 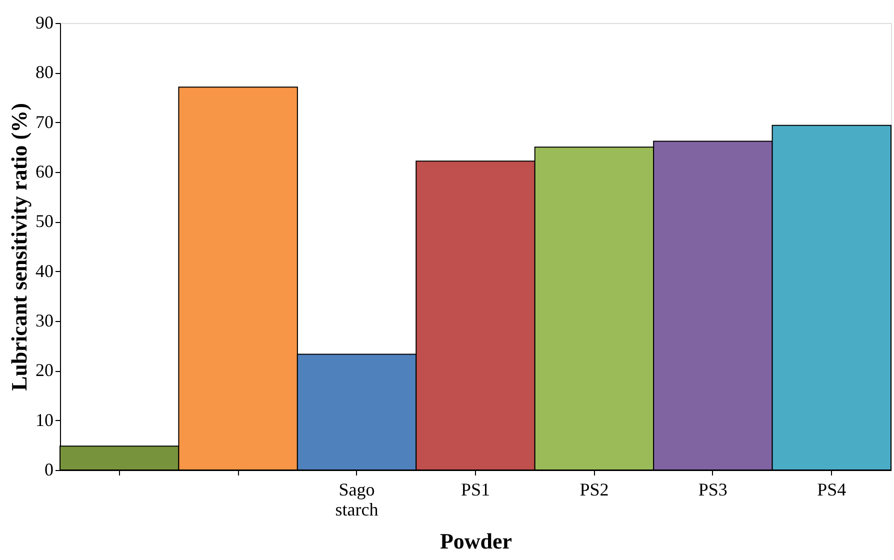 I want to click on y-tick-label: 20, so click(x=45, y=370).